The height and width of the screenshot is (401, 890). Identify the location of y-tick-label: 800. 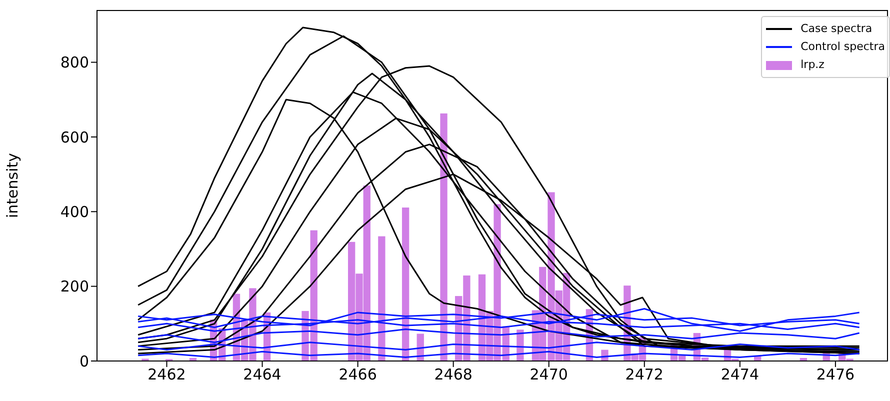
(74, 63).